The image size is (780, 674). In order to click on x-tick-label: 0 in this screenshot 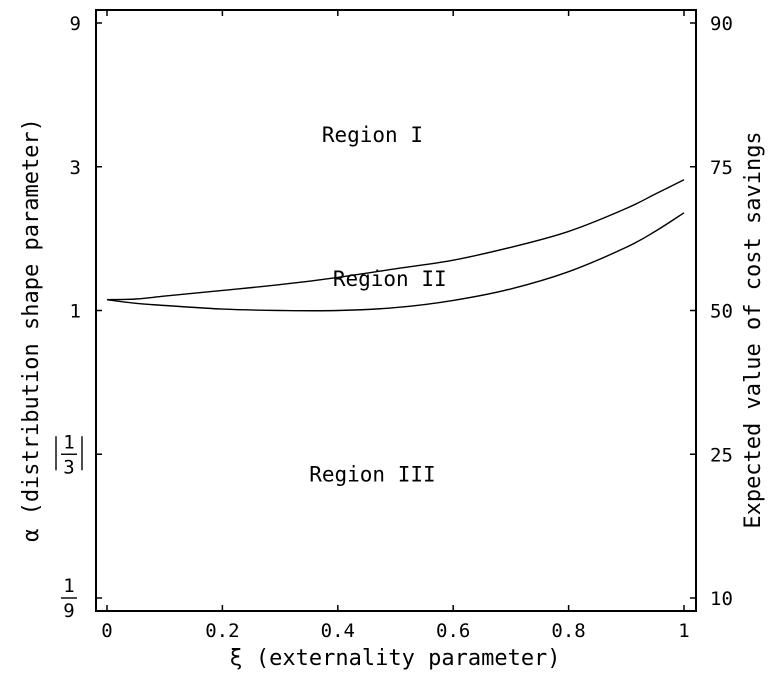, I will do `click(106, 631)`.